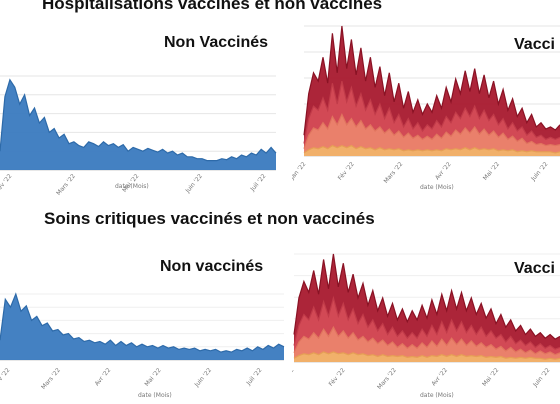 The image size is (560, 404). What do you see at coordinates (132, 186) in the screenshot?
I see `hosp-unvaccinated-xlabel: date (Mois)` at bounding box center [132, 186].